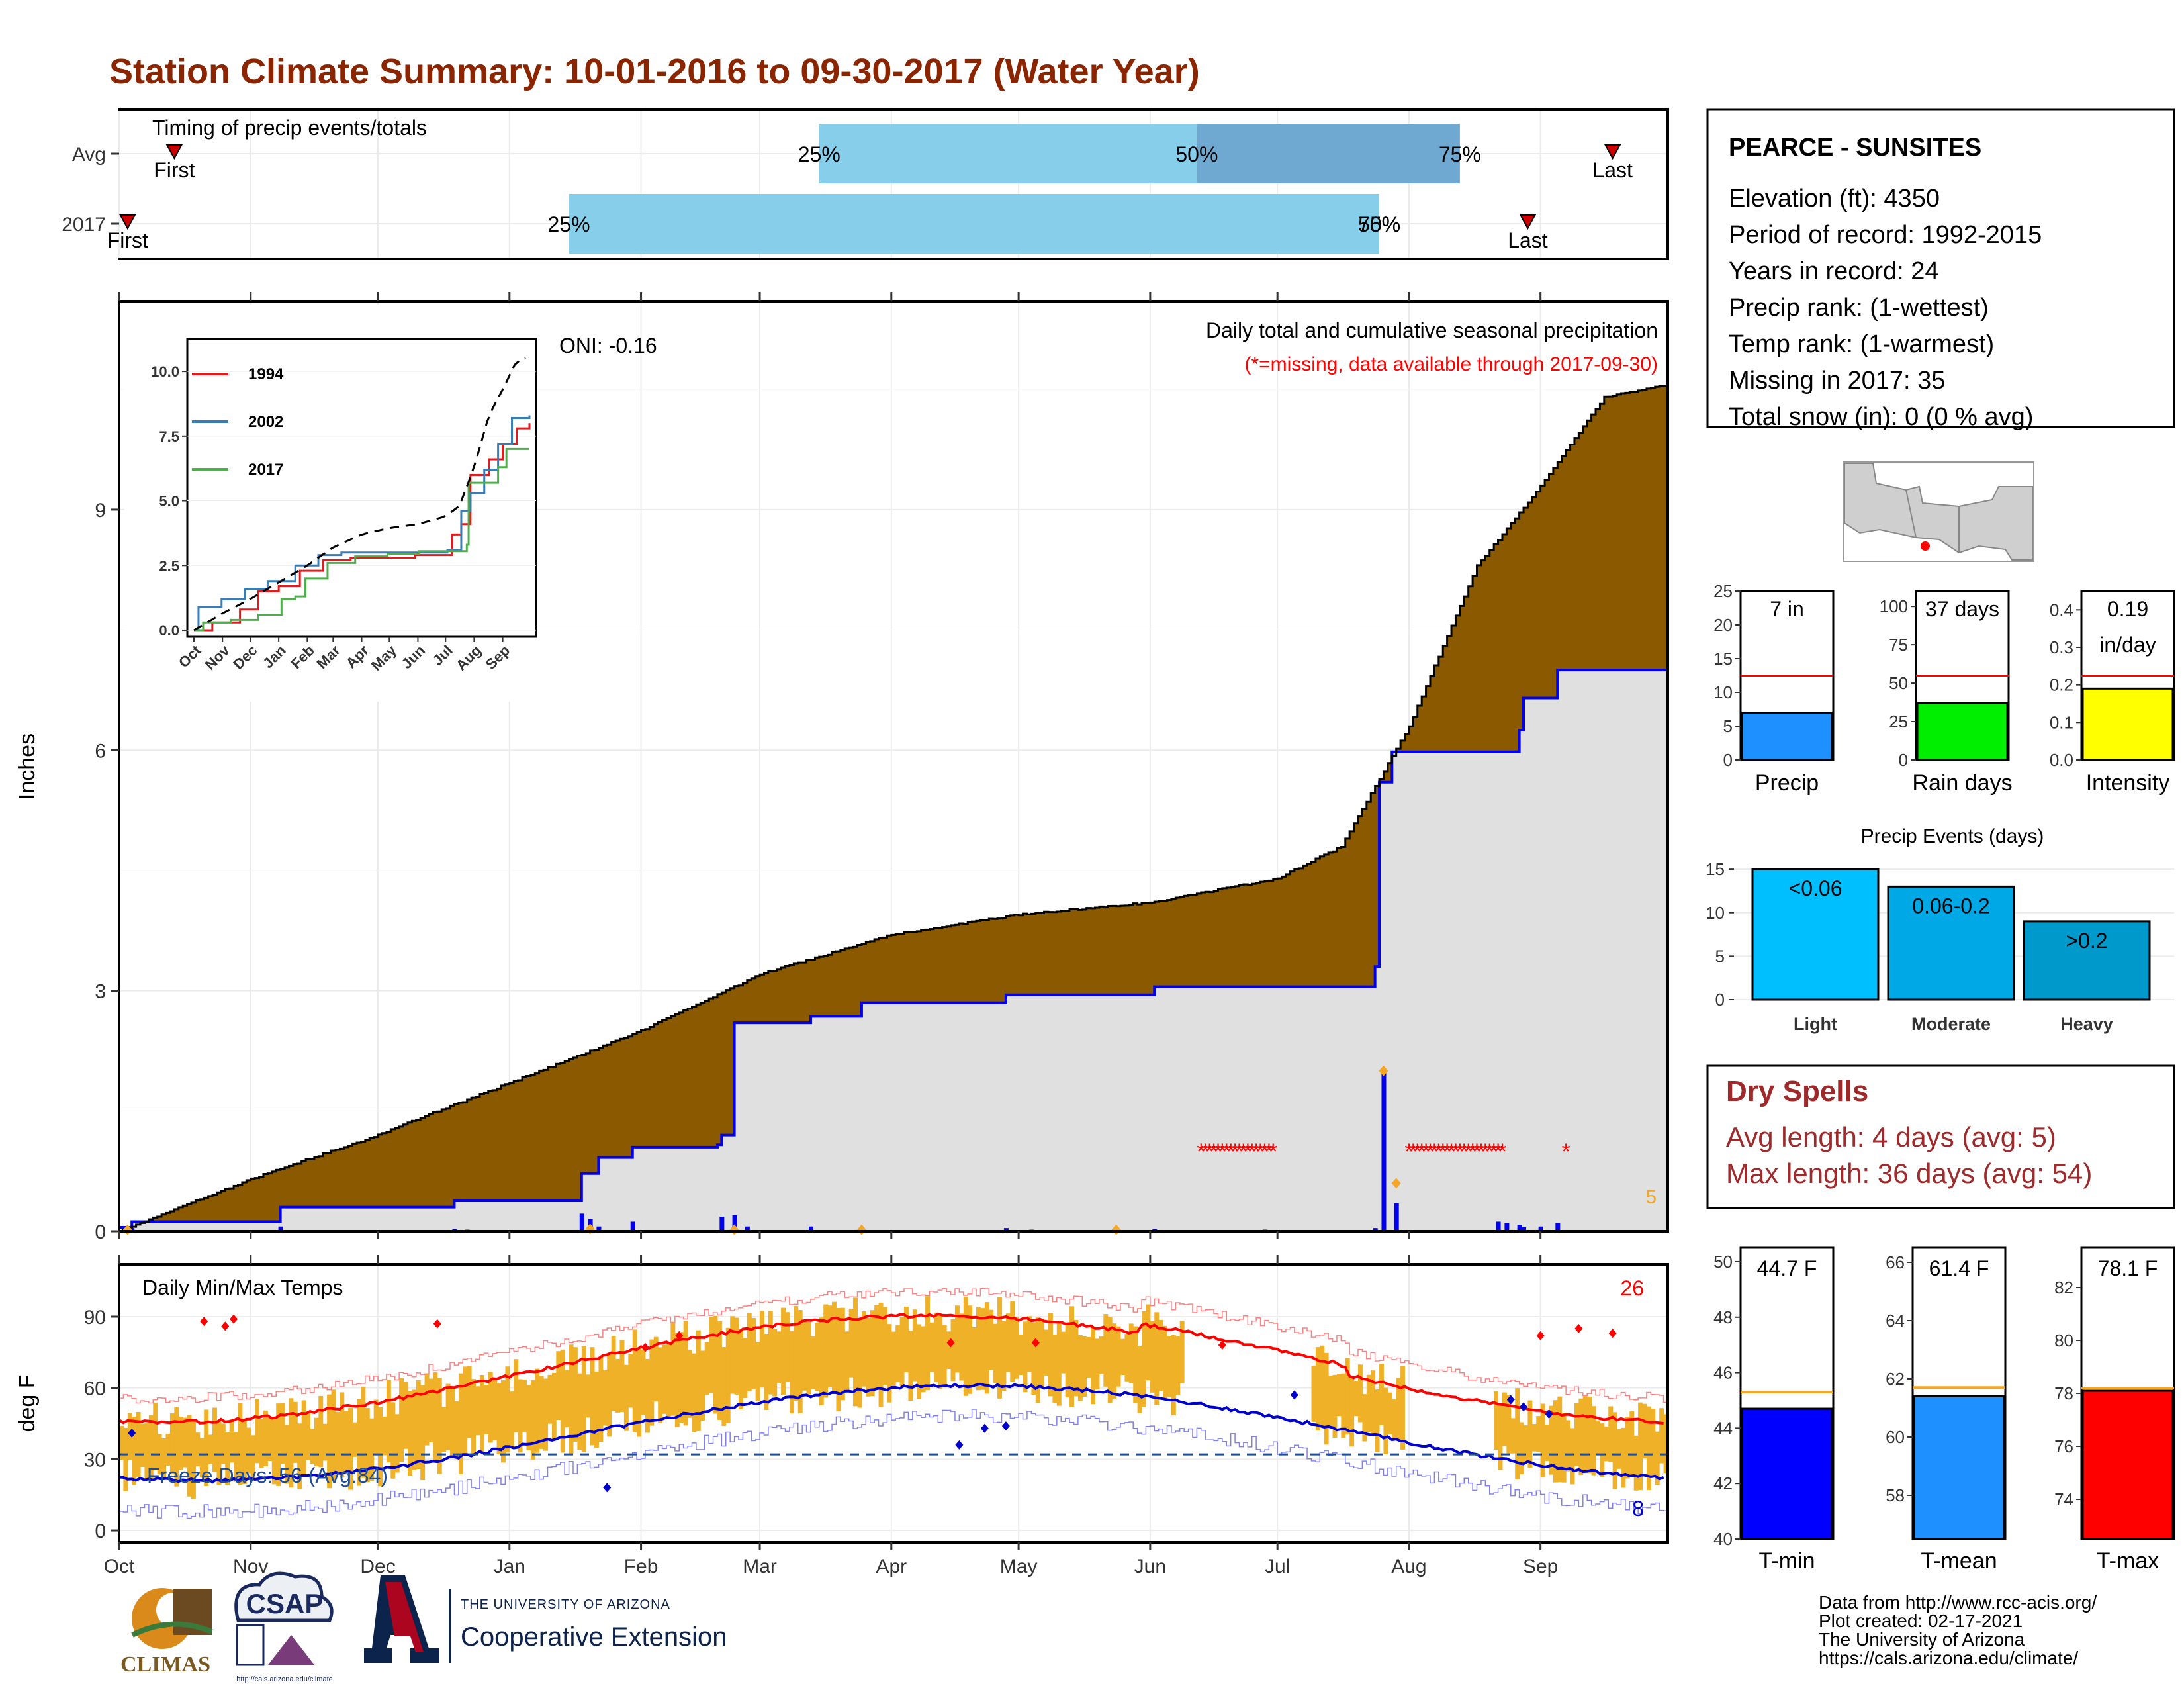 This screenshot has width=2184, height=1688. I want to click on map-region, so click(1939, 512).